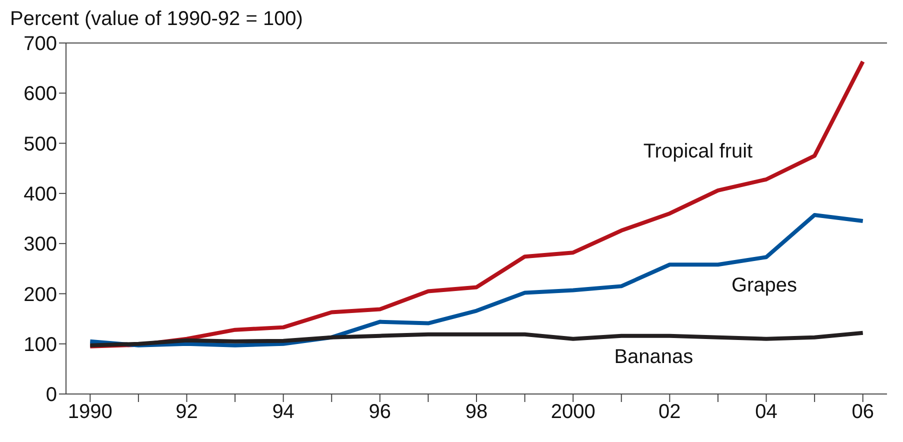  What do you see at coordinates (156, 19) in the screenshot?
I see `y-axis-title: Percent (value of 1990-92 = 100)` at bounding box center [156, 19].